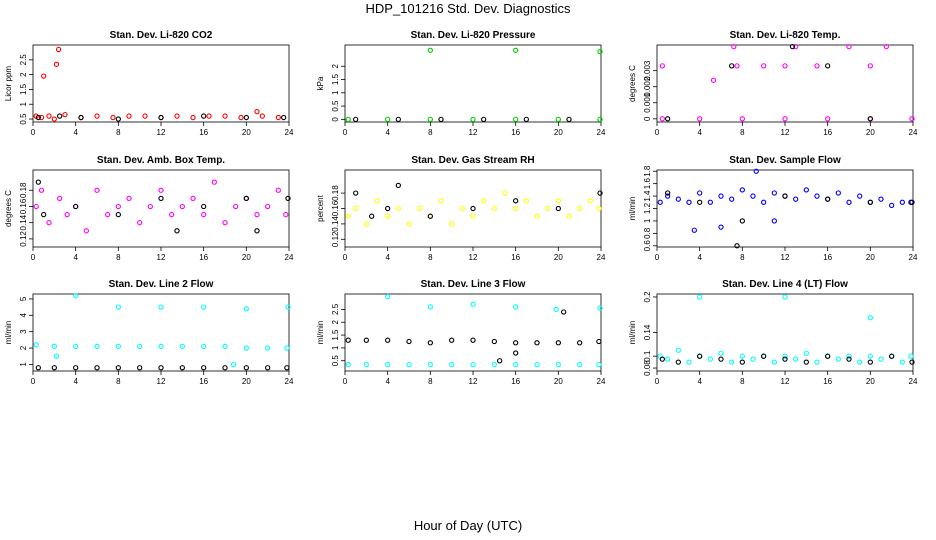 This screenshot has height=540, width=936. I want to click on chart-title: Stan. Dev. Line 4 (LT) Flow, so click(785, 284).